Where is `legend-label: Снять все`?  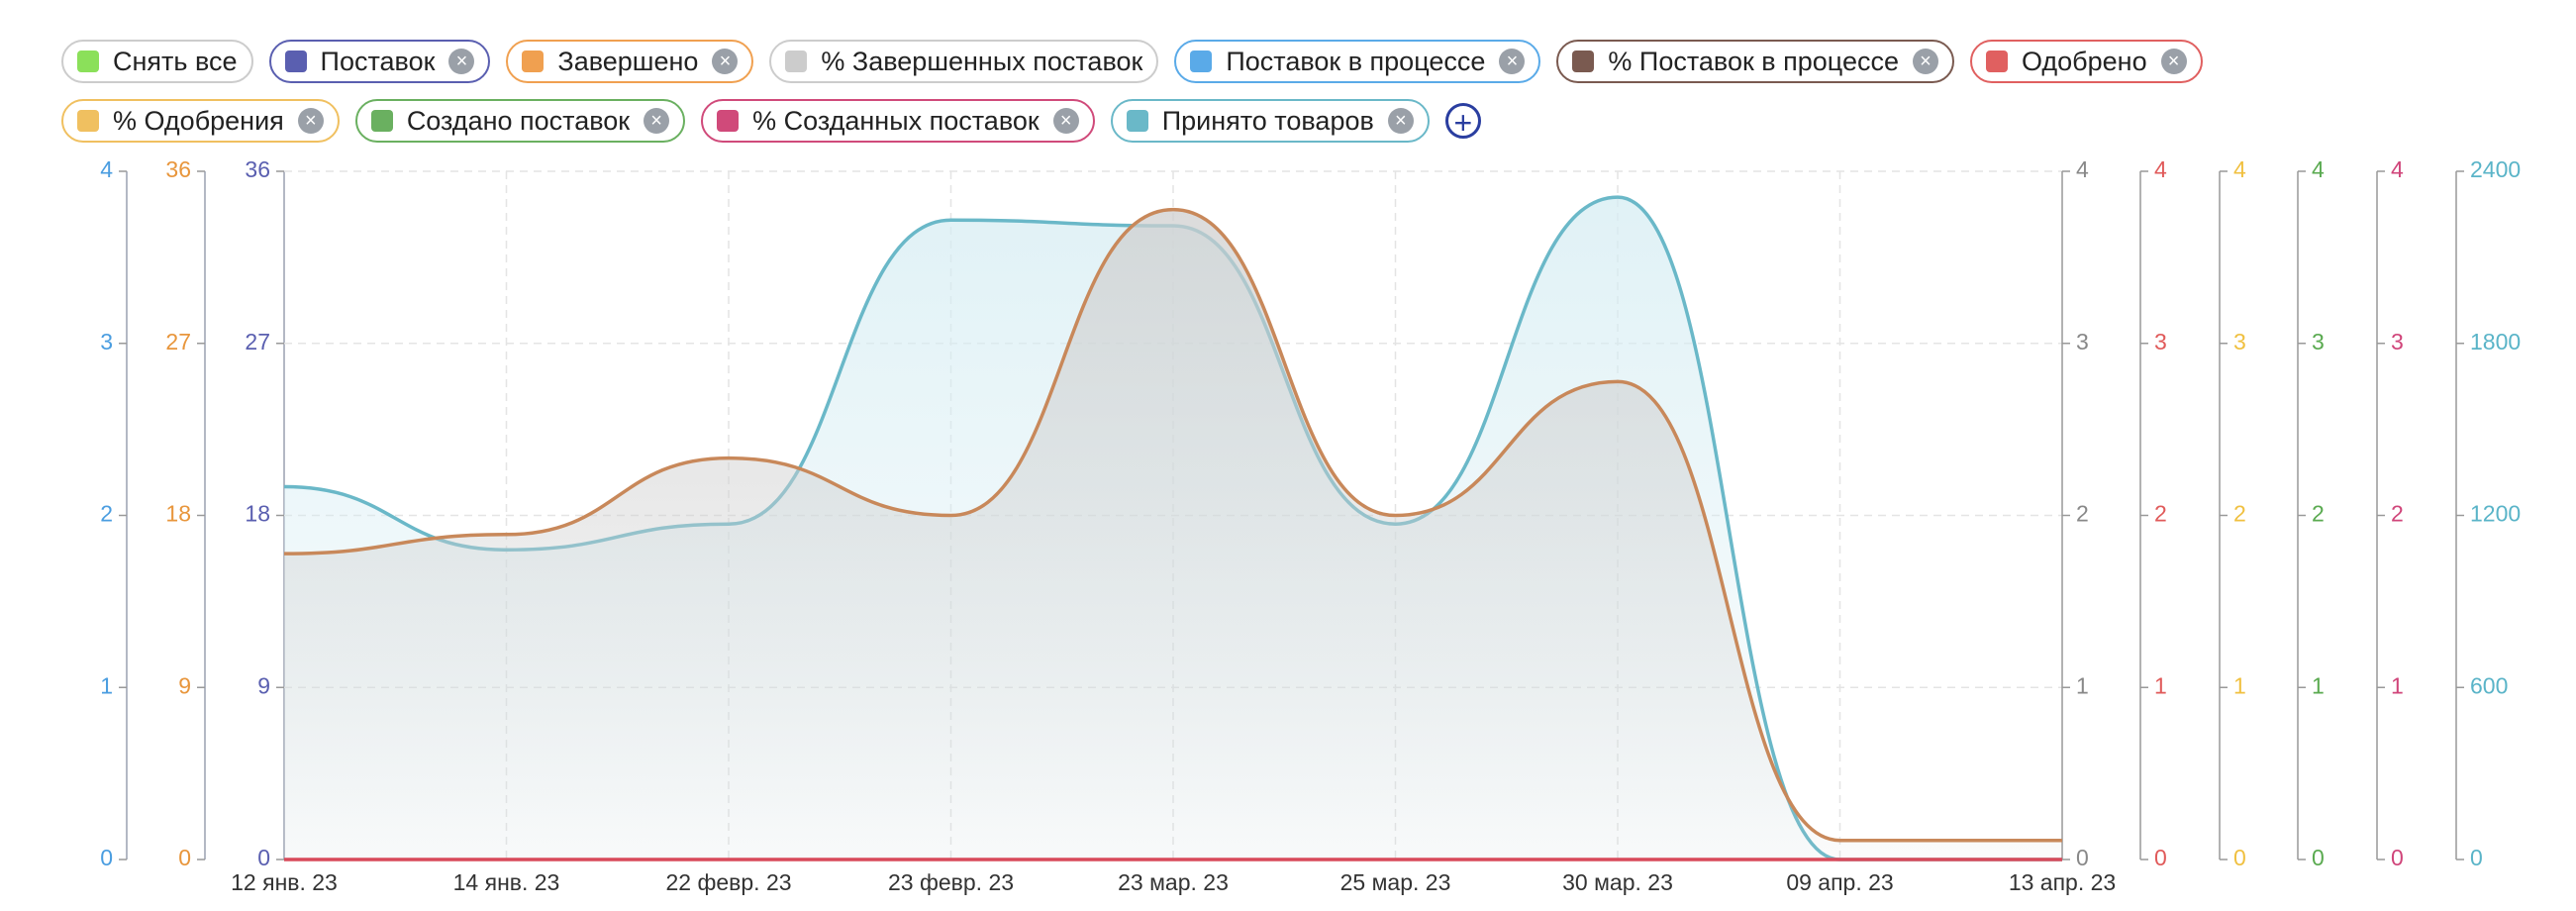 legend-label: Снять все is located at coordinates (176, 61).